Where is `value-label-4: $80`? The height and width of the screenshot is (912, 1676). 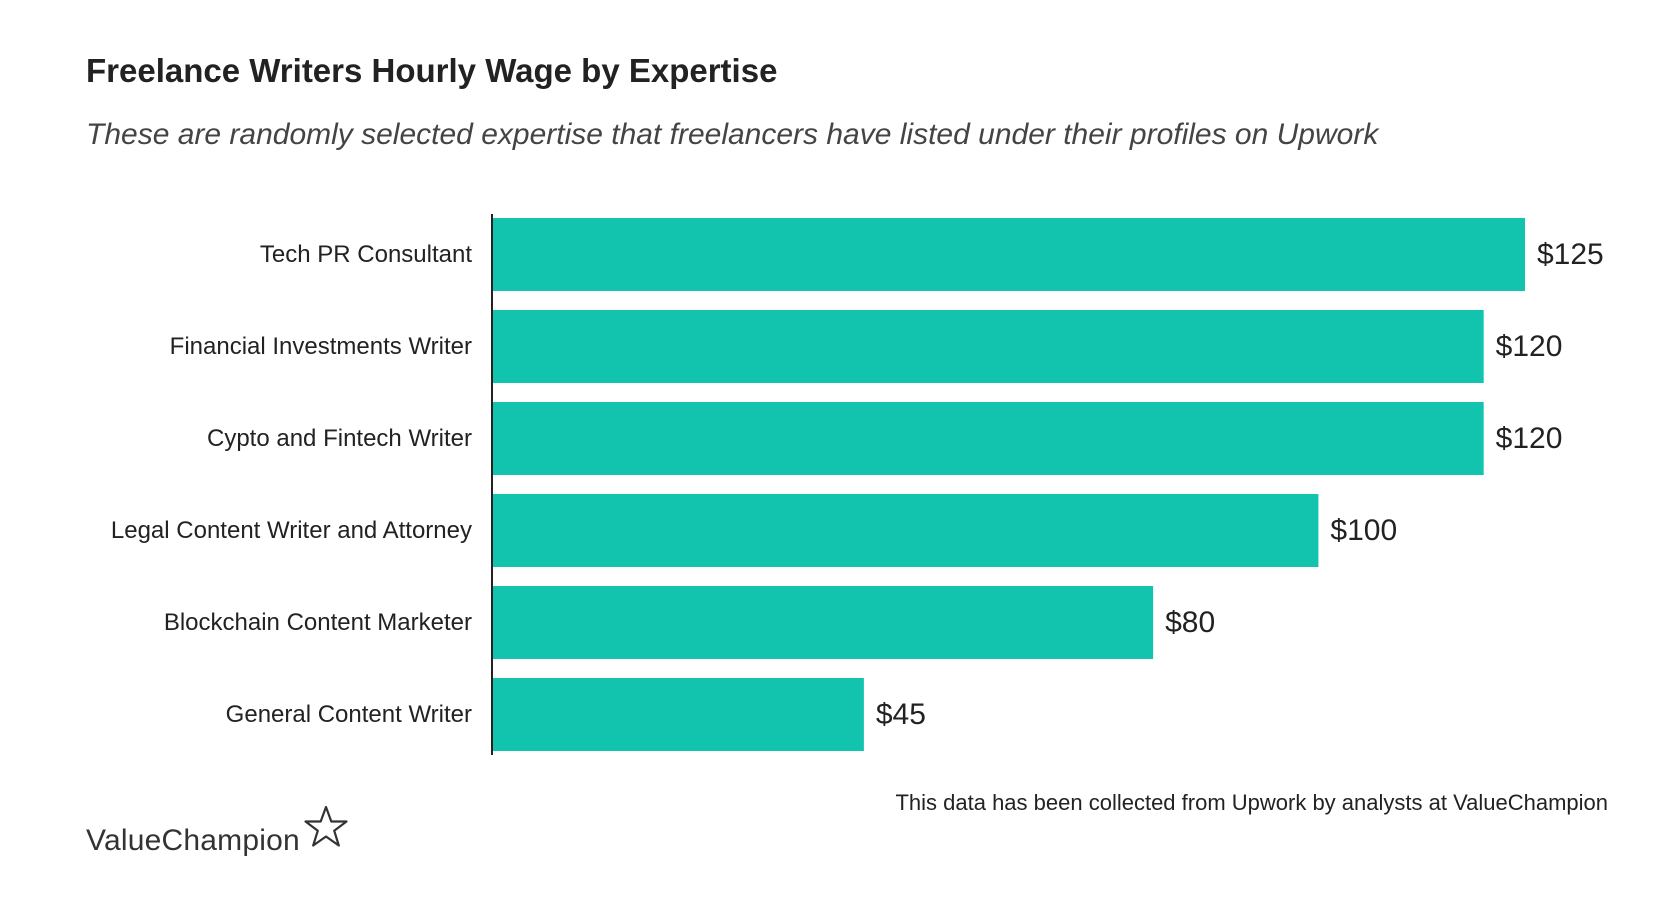
value-label-4: $80 is located at coordinates (1190, 622).